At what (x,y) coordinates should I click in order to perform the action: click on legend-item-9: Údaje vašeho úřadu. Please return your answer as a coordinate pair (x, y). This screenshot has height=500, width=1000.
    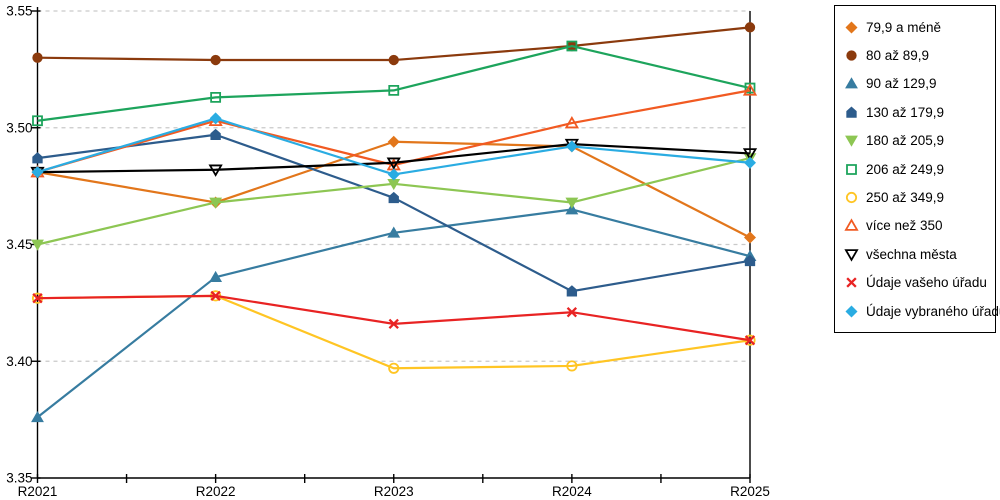
    Looking at the image, I should click on (918, 283).